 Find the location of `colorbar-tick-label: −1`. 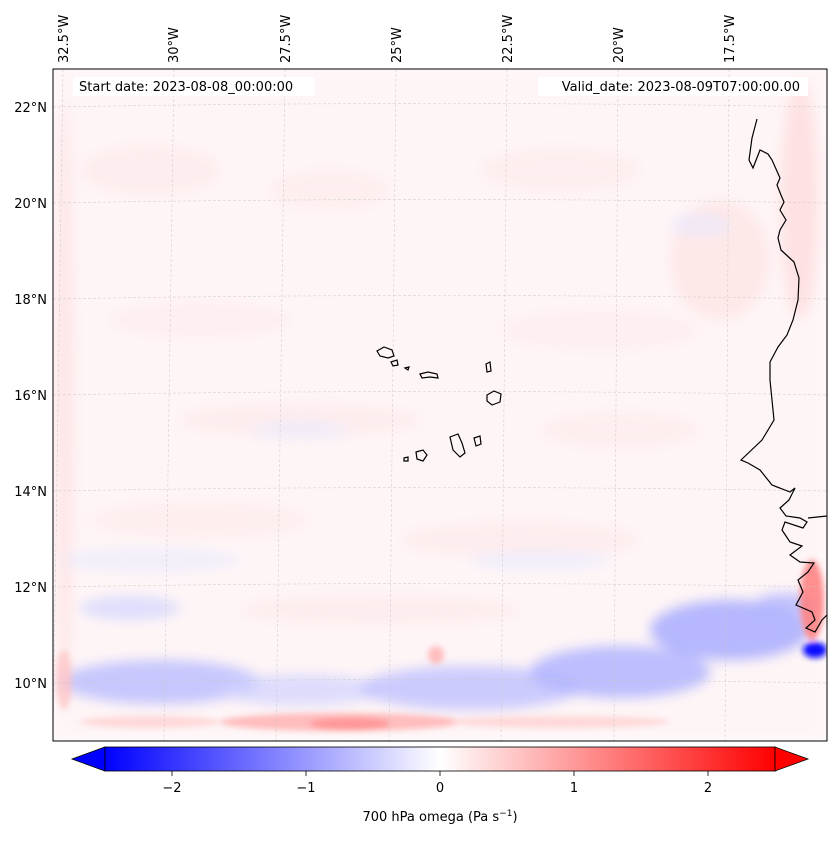

colorbar-tick-label: −1 is located at coordinates (305, 788).